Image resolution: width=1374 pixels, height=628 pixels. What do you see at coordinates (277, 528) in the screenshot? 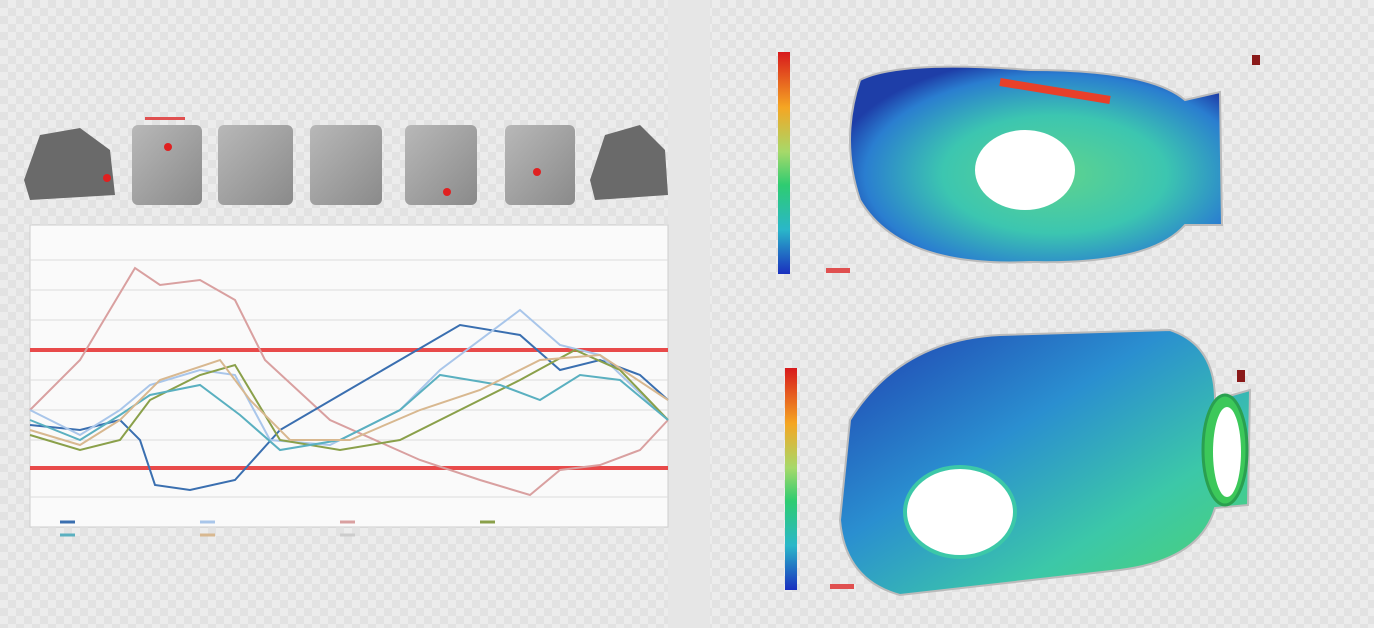
I see `legend` at bounding box center [277, 528].